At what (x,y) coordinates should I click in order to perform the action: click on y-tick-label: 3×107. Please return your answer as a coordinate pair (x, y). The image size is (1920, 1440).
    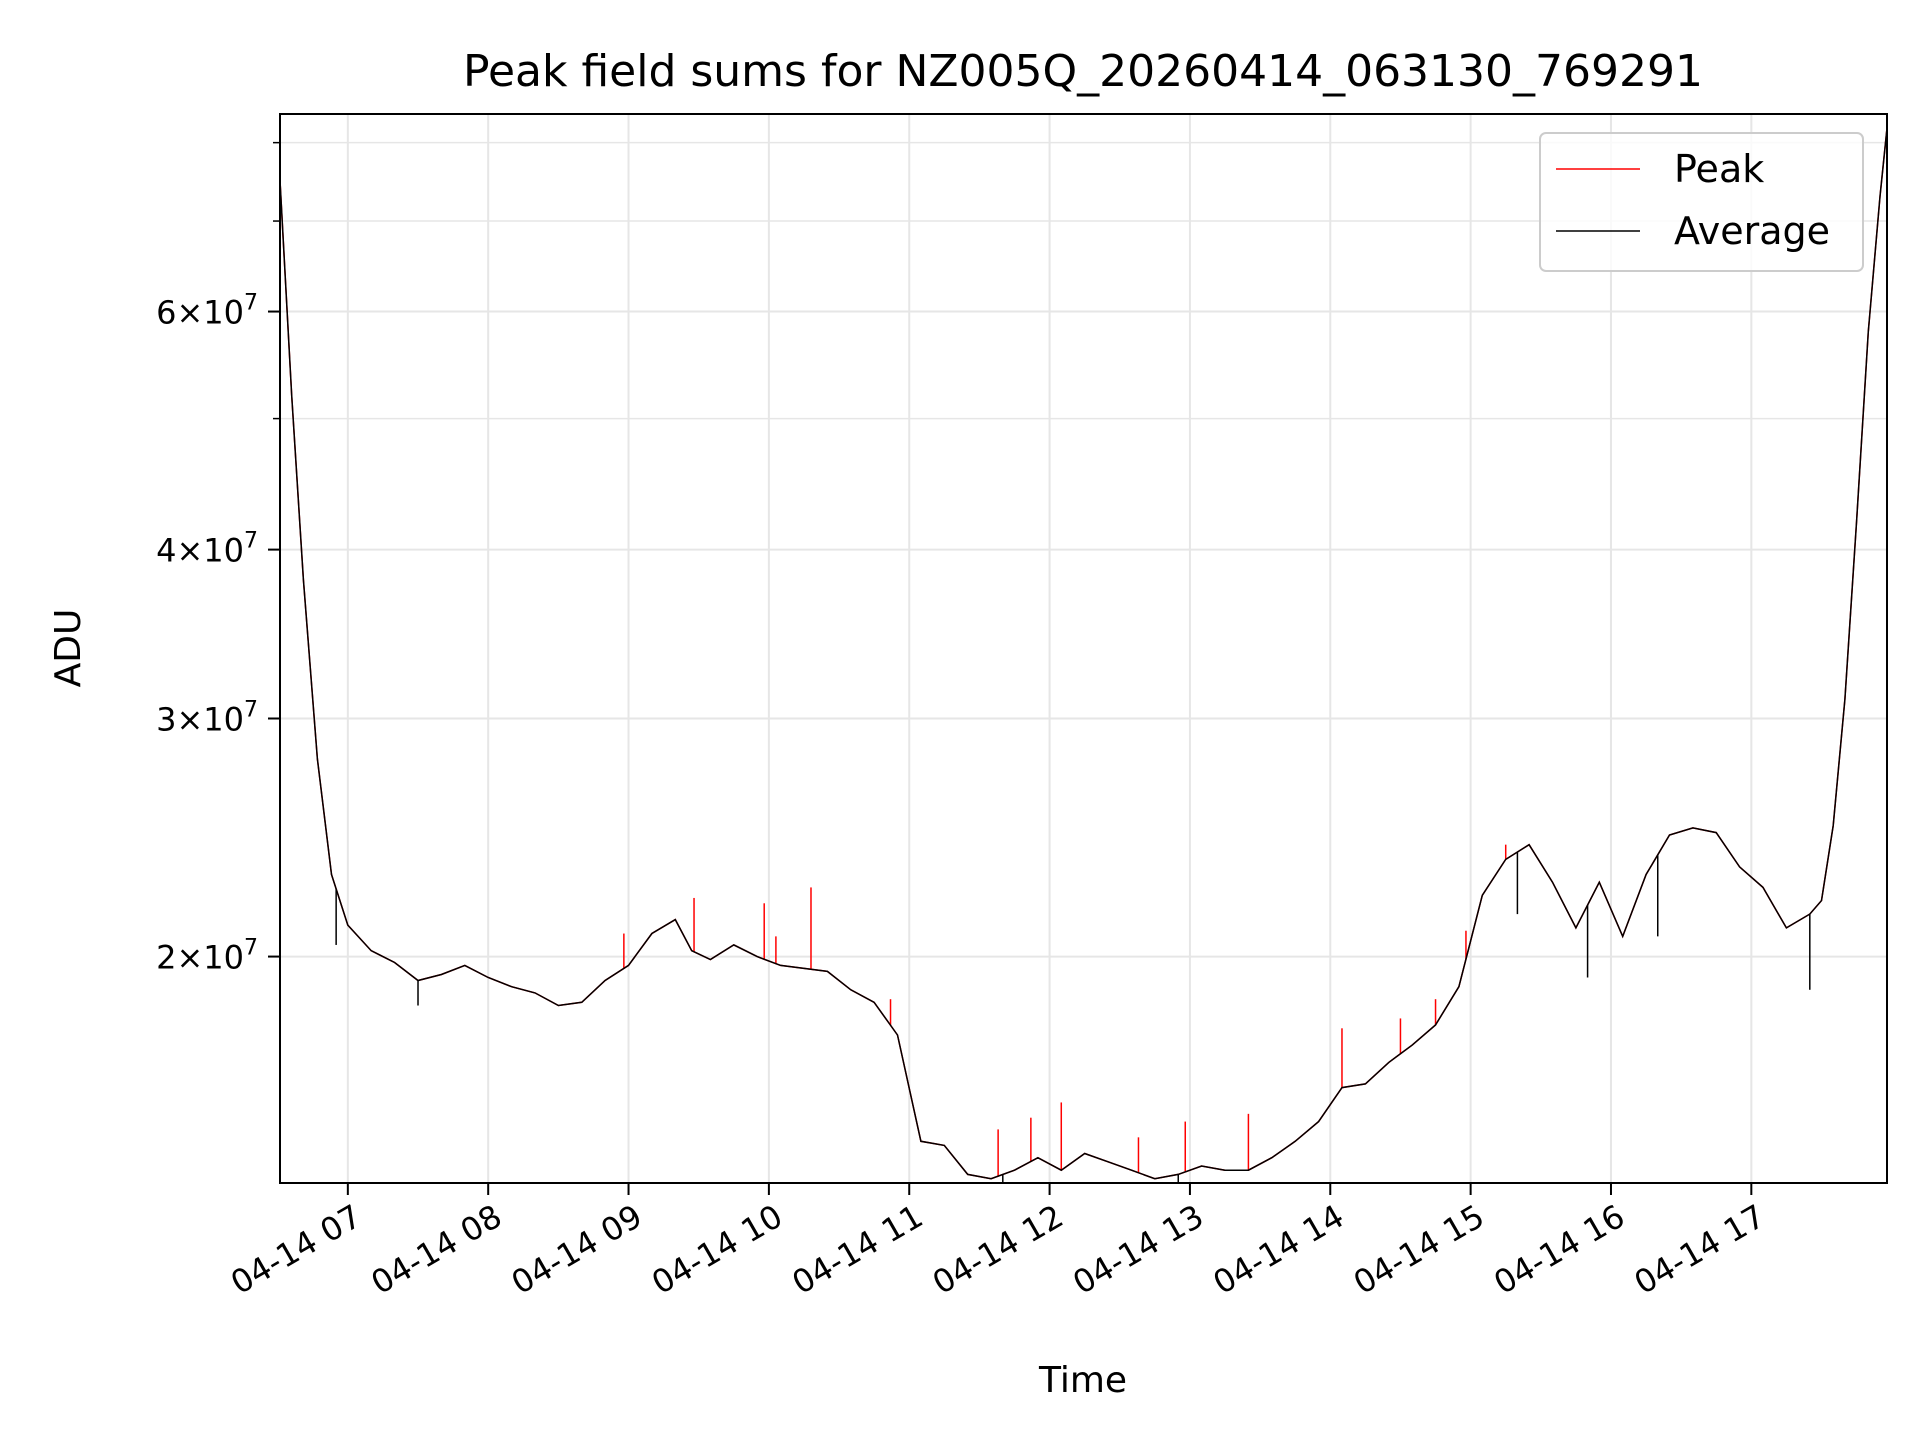
    Looking at the image, I should click on (207, 718).